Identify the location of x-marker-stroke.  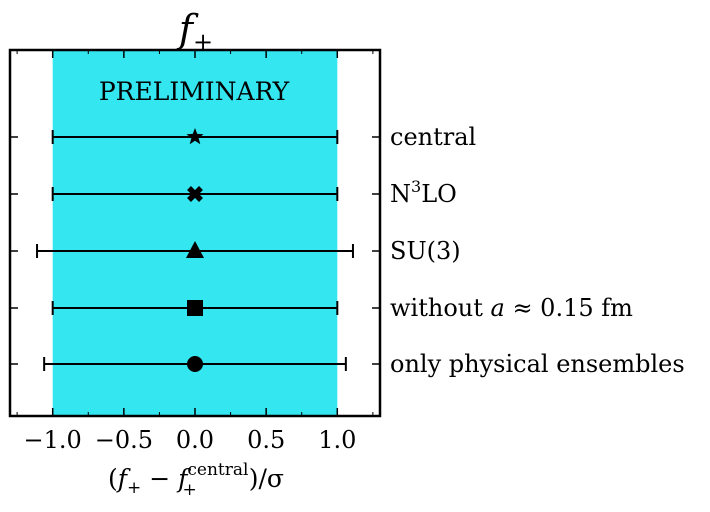
(195, 194).